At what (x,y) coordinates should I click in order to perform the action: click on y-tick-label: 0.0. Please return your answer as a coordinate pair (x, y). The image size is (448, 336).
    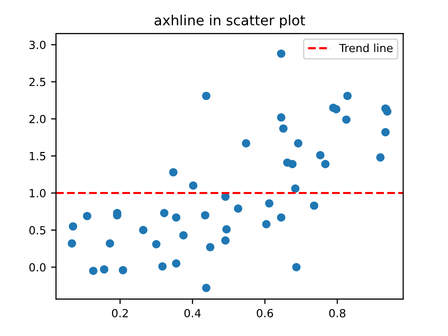
    Looking at the image, I should click on (37, 267).